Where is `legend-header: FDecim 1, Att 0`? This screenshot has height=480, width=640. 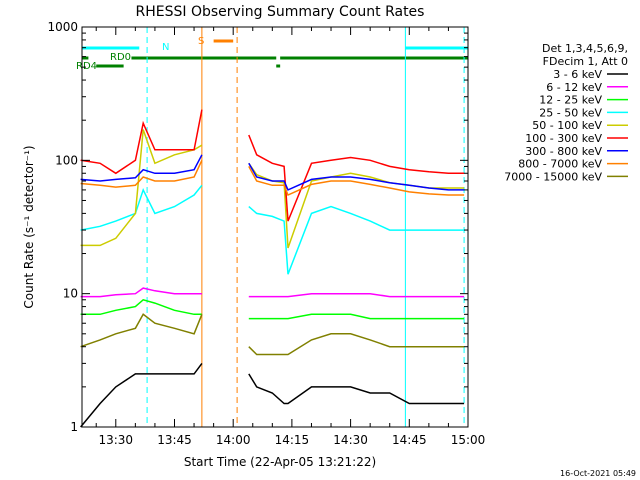 legend-header: FDecim 1, Att 0 is located at coordinates (585, 61).